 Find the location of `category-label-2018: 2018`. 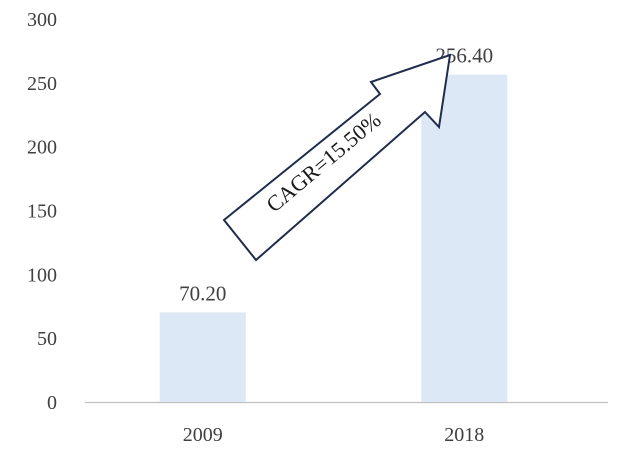

category-label-2018: 2018 is located at coordinates (464, 435).